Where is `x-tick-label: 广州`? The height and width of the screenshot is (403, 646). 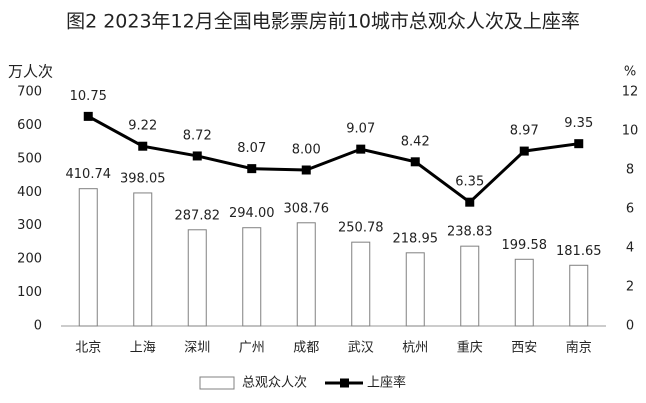 x-tick-label: 广州 is located at coordinates (252, 348).